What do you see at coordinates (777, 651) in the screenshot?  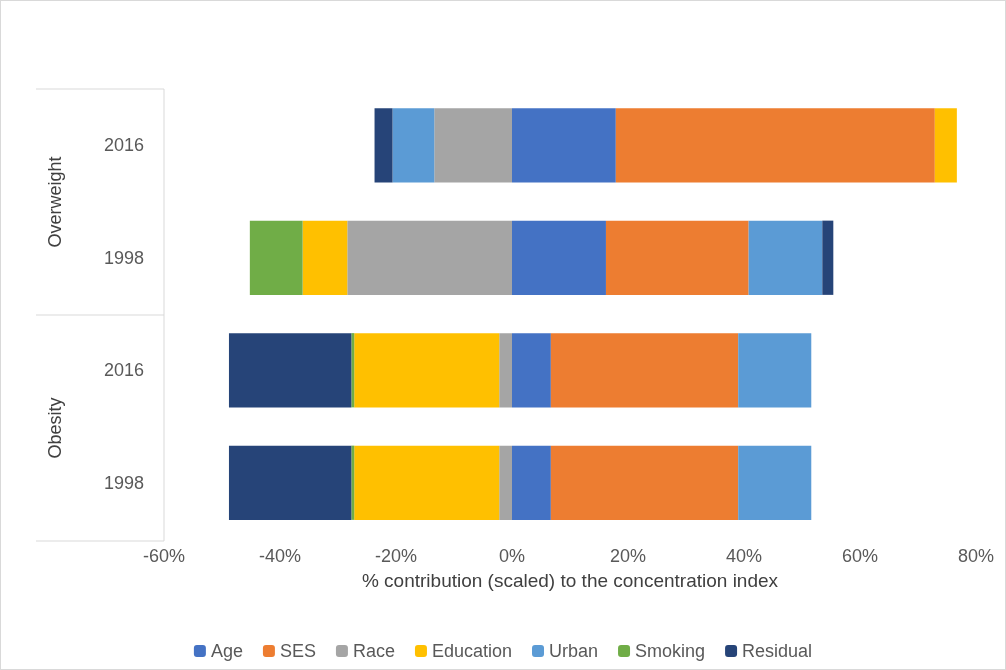 I see `legend-label: Residual` at bounding box center [777, 651].